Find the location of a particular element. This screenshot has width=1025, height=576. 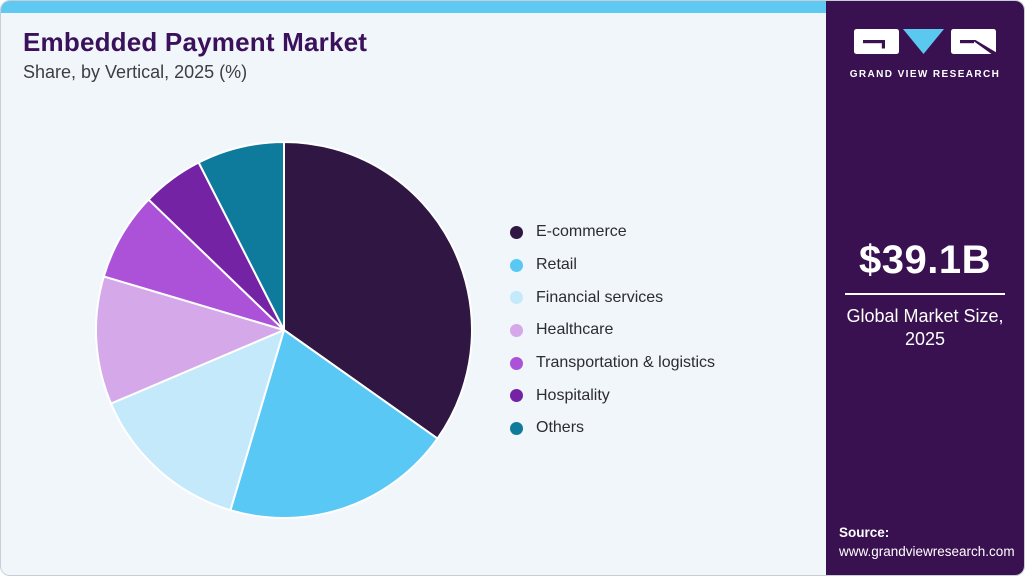

logo-g-hook is located at coordinates (883, 44).